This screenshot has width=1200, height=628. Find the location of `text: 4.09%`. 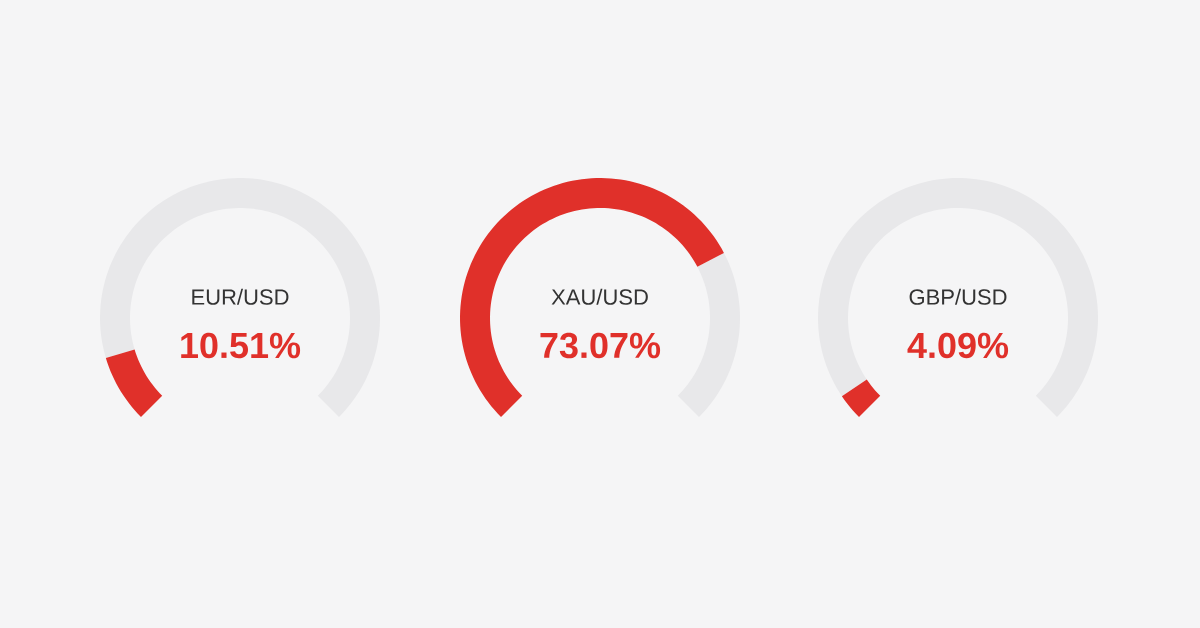

text: 4.09% is located at coordinates (958, 345).